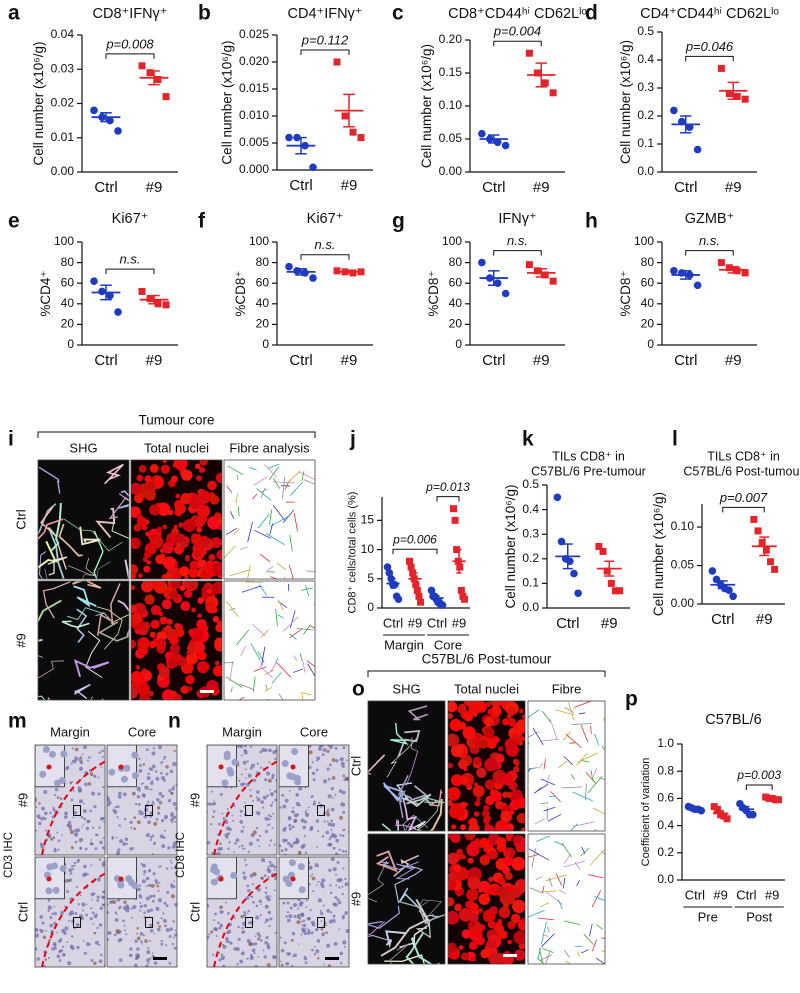 The height and width of the screenshot is (993, 800). I want to click on y-axis-label: Coefficient of variation, so click(646, 812).